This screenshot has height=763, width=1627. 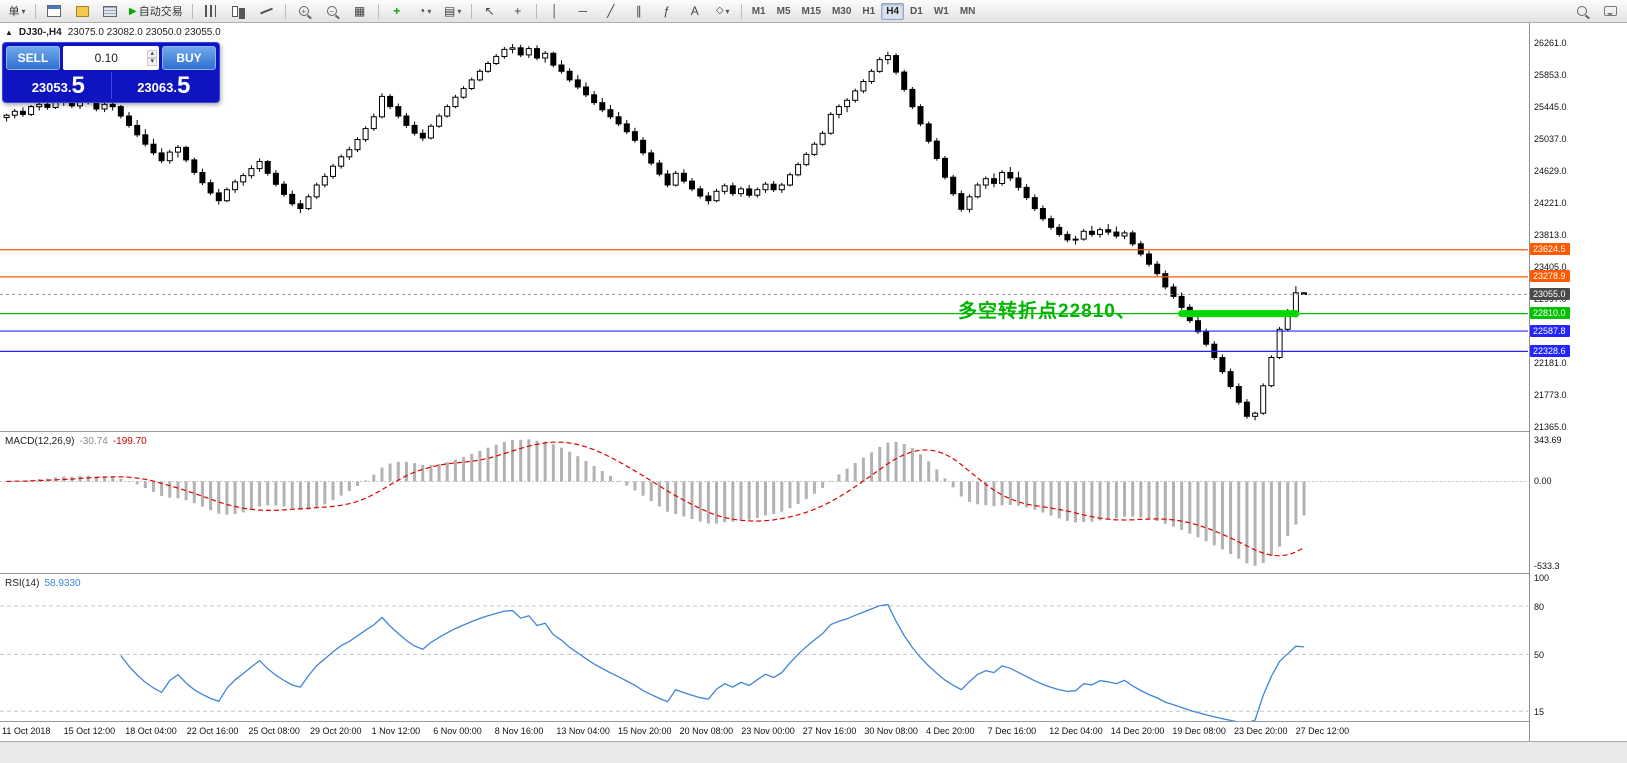 I want to click on macd-label: MACD(12,26,9), so click(x=40, y=441).